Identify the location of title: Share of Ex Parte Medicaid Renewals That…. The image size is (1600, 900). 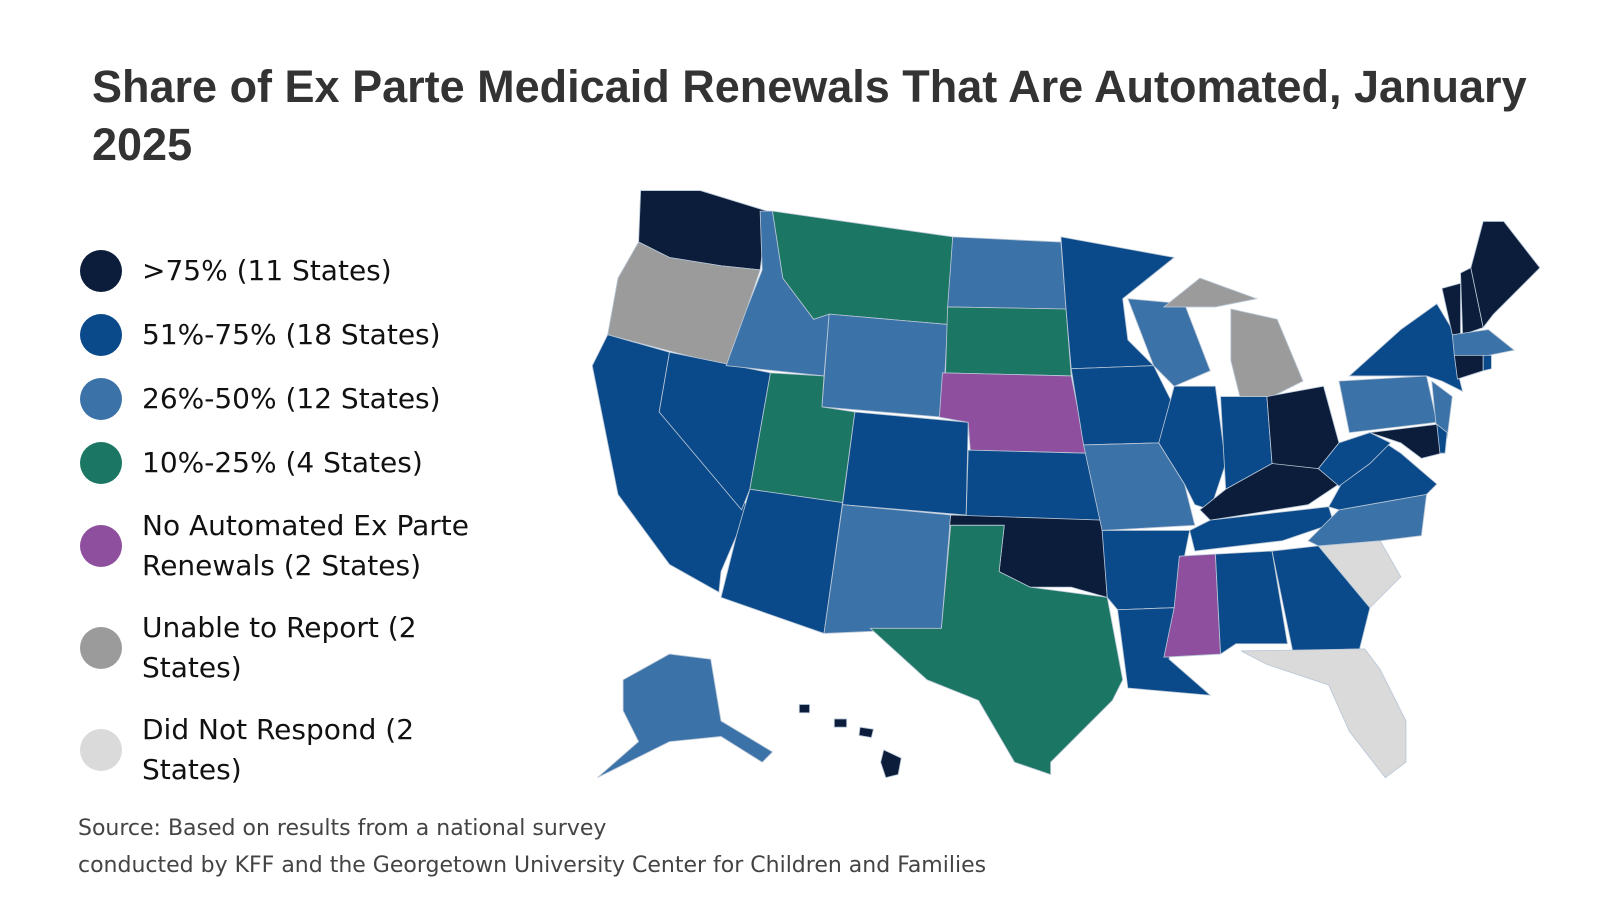
(809, 115).